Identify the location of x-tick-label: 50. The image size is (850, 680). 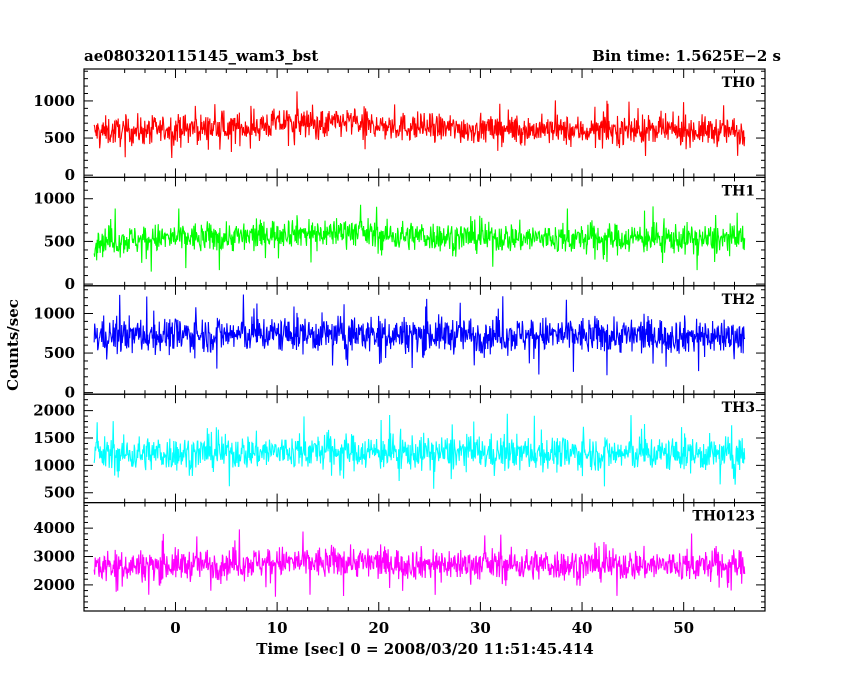
(683, 628).